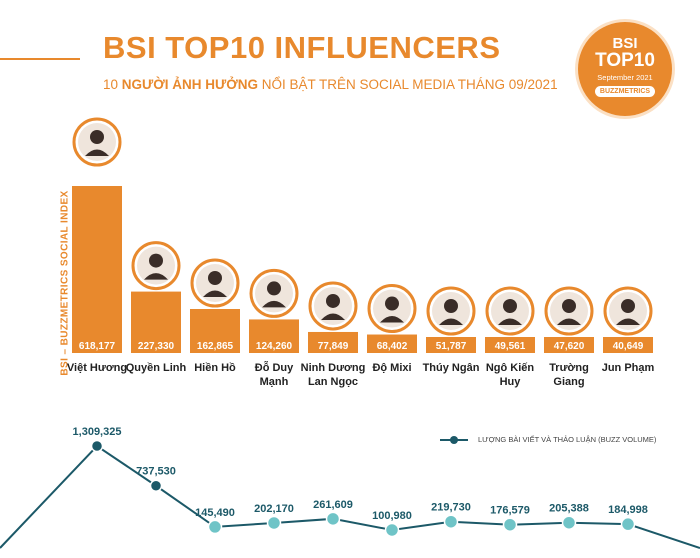  Describe the element at coordinates (274, 346) in the screenshot. I see `bar-value-label: 124,260` at that location.